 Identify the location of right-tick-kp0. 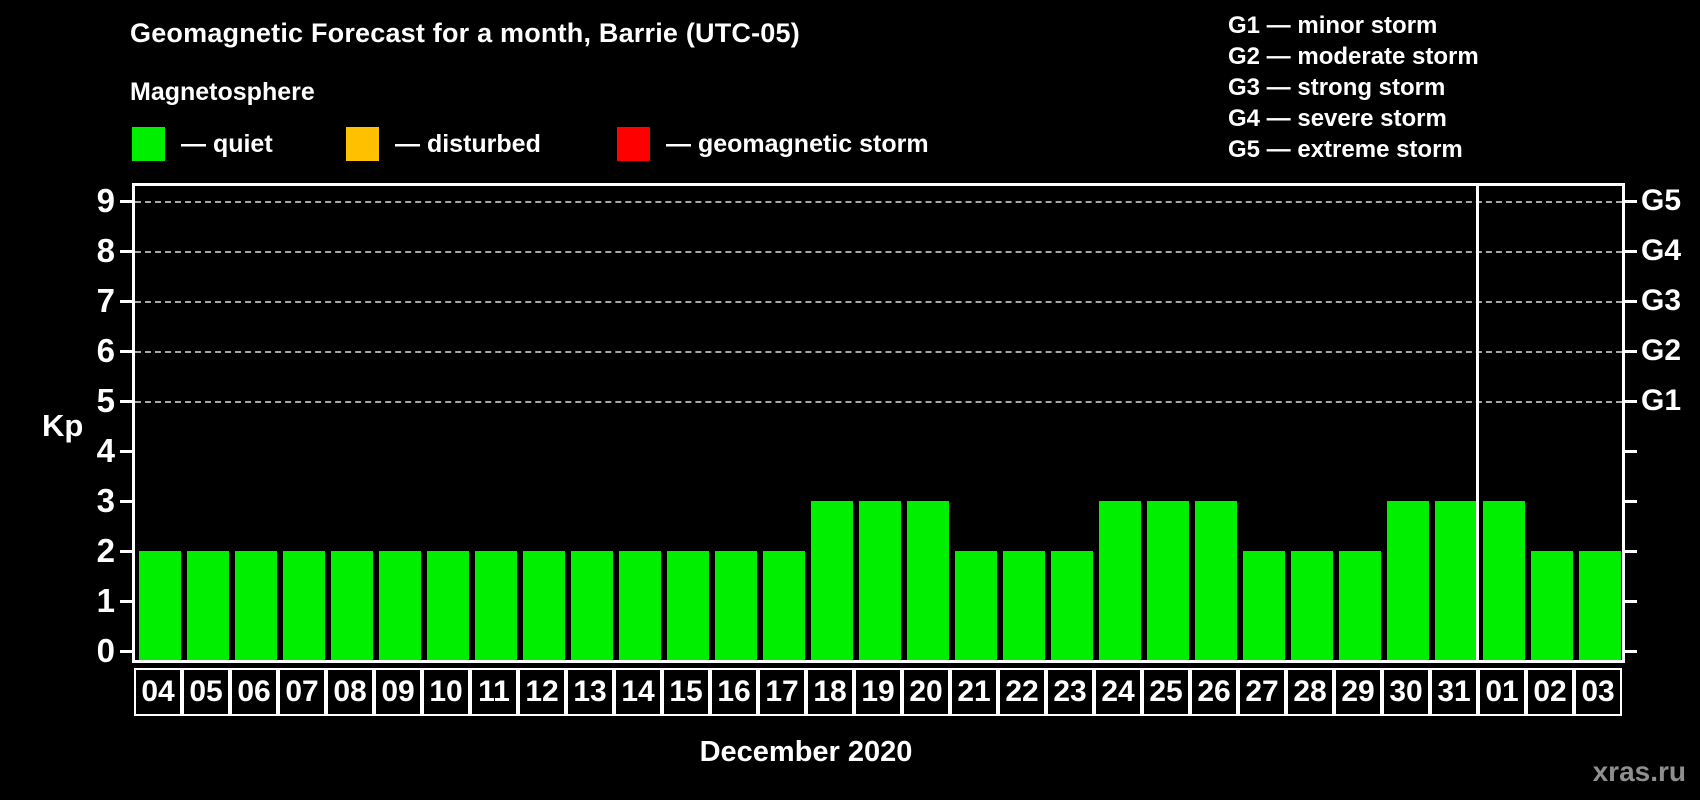
(1631, 651).